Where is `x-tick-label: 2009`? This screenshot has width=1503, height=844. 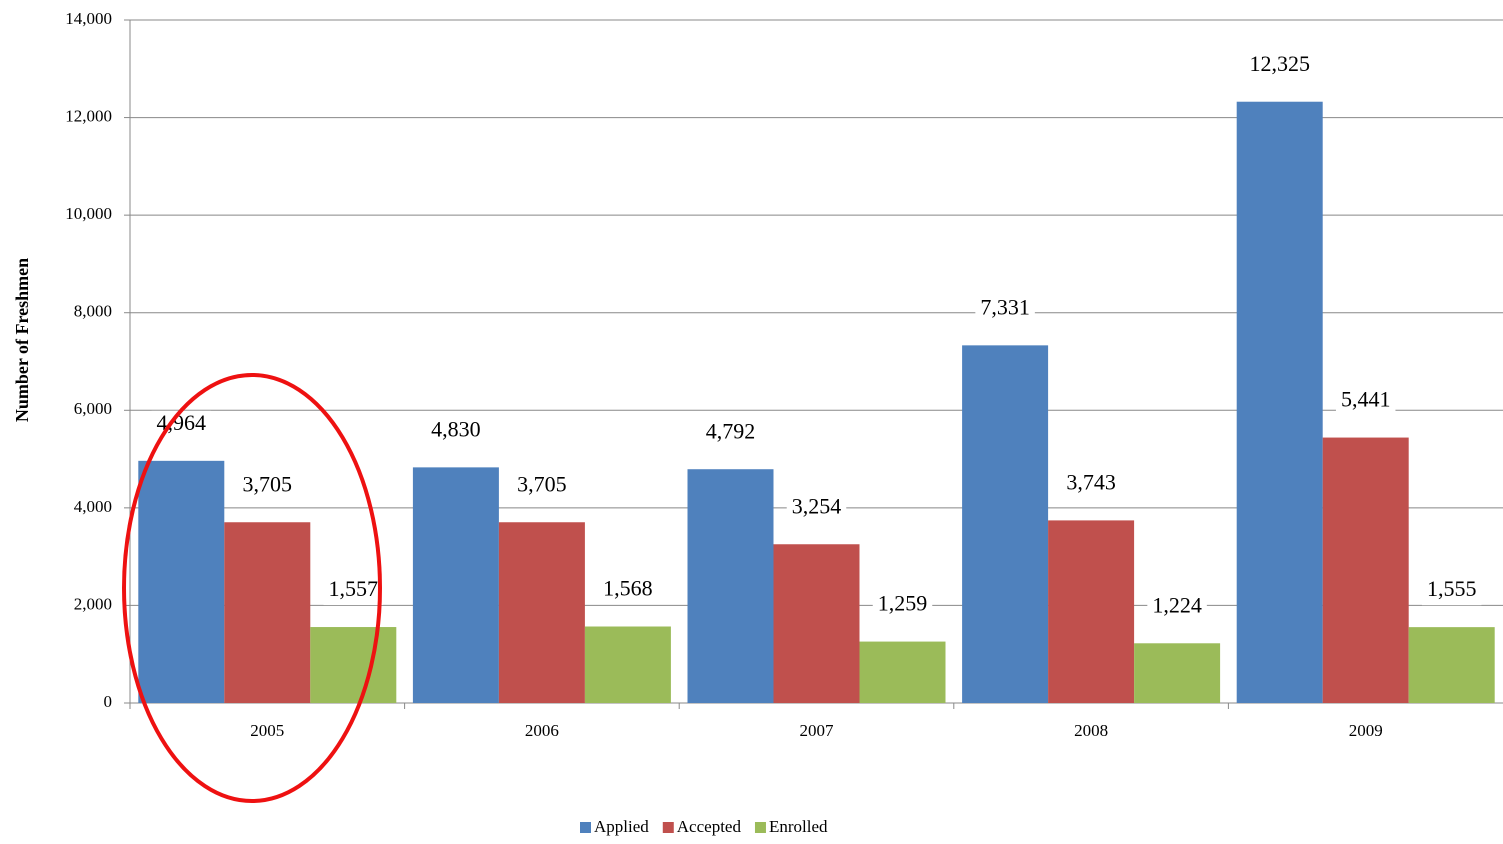 x-tick-label: 2009 is located at coordinates (1366, 730).